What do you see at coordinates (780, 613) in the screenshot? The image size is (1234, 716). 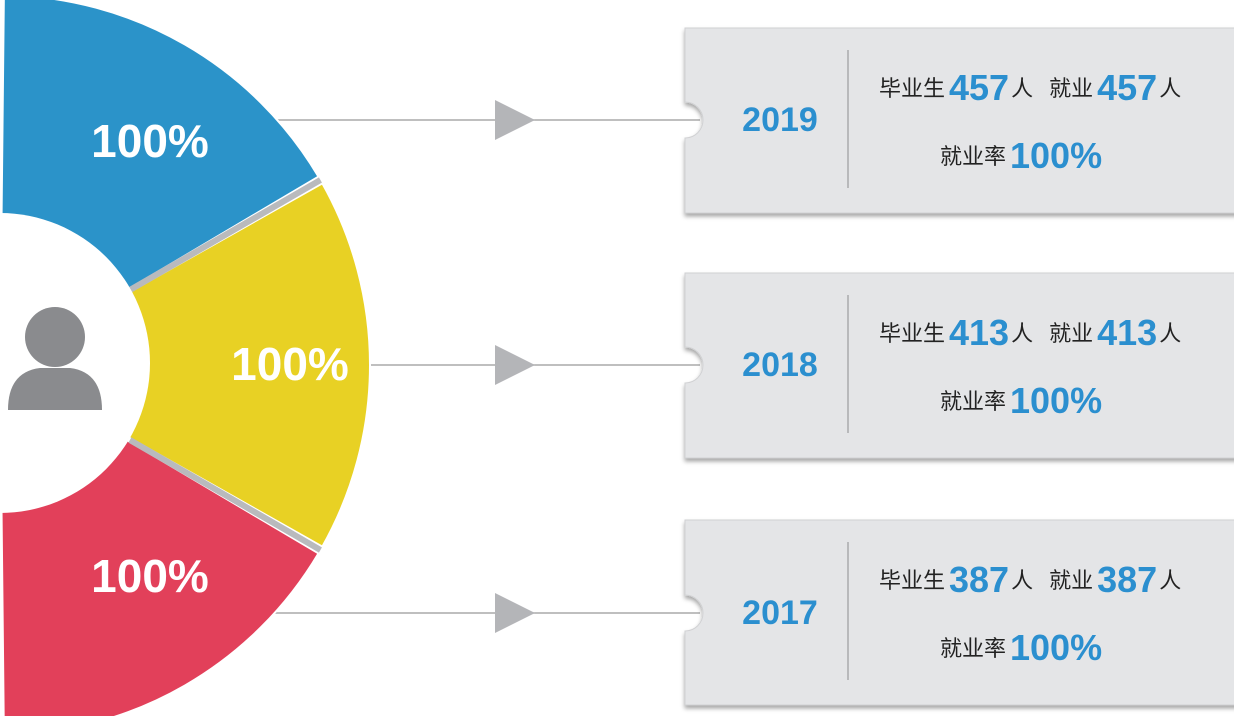 I see `card-year: 2017` at bounding box center [780, 613].